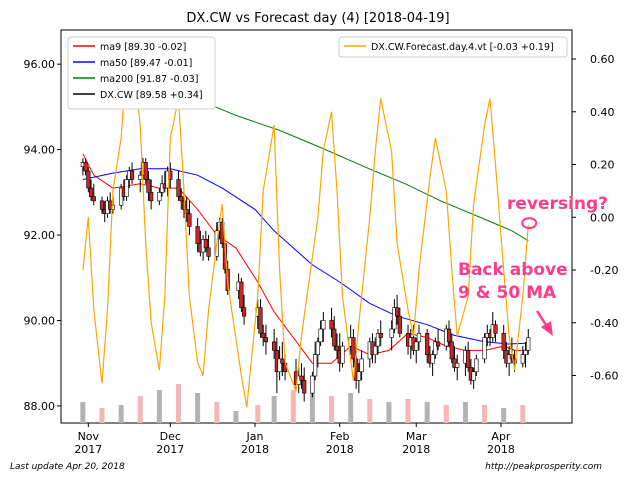 The height and width of the screenshot is (480, 640). I want to click on legend-left-label: ma50 [89.47 -0.01], so click(146, 63).